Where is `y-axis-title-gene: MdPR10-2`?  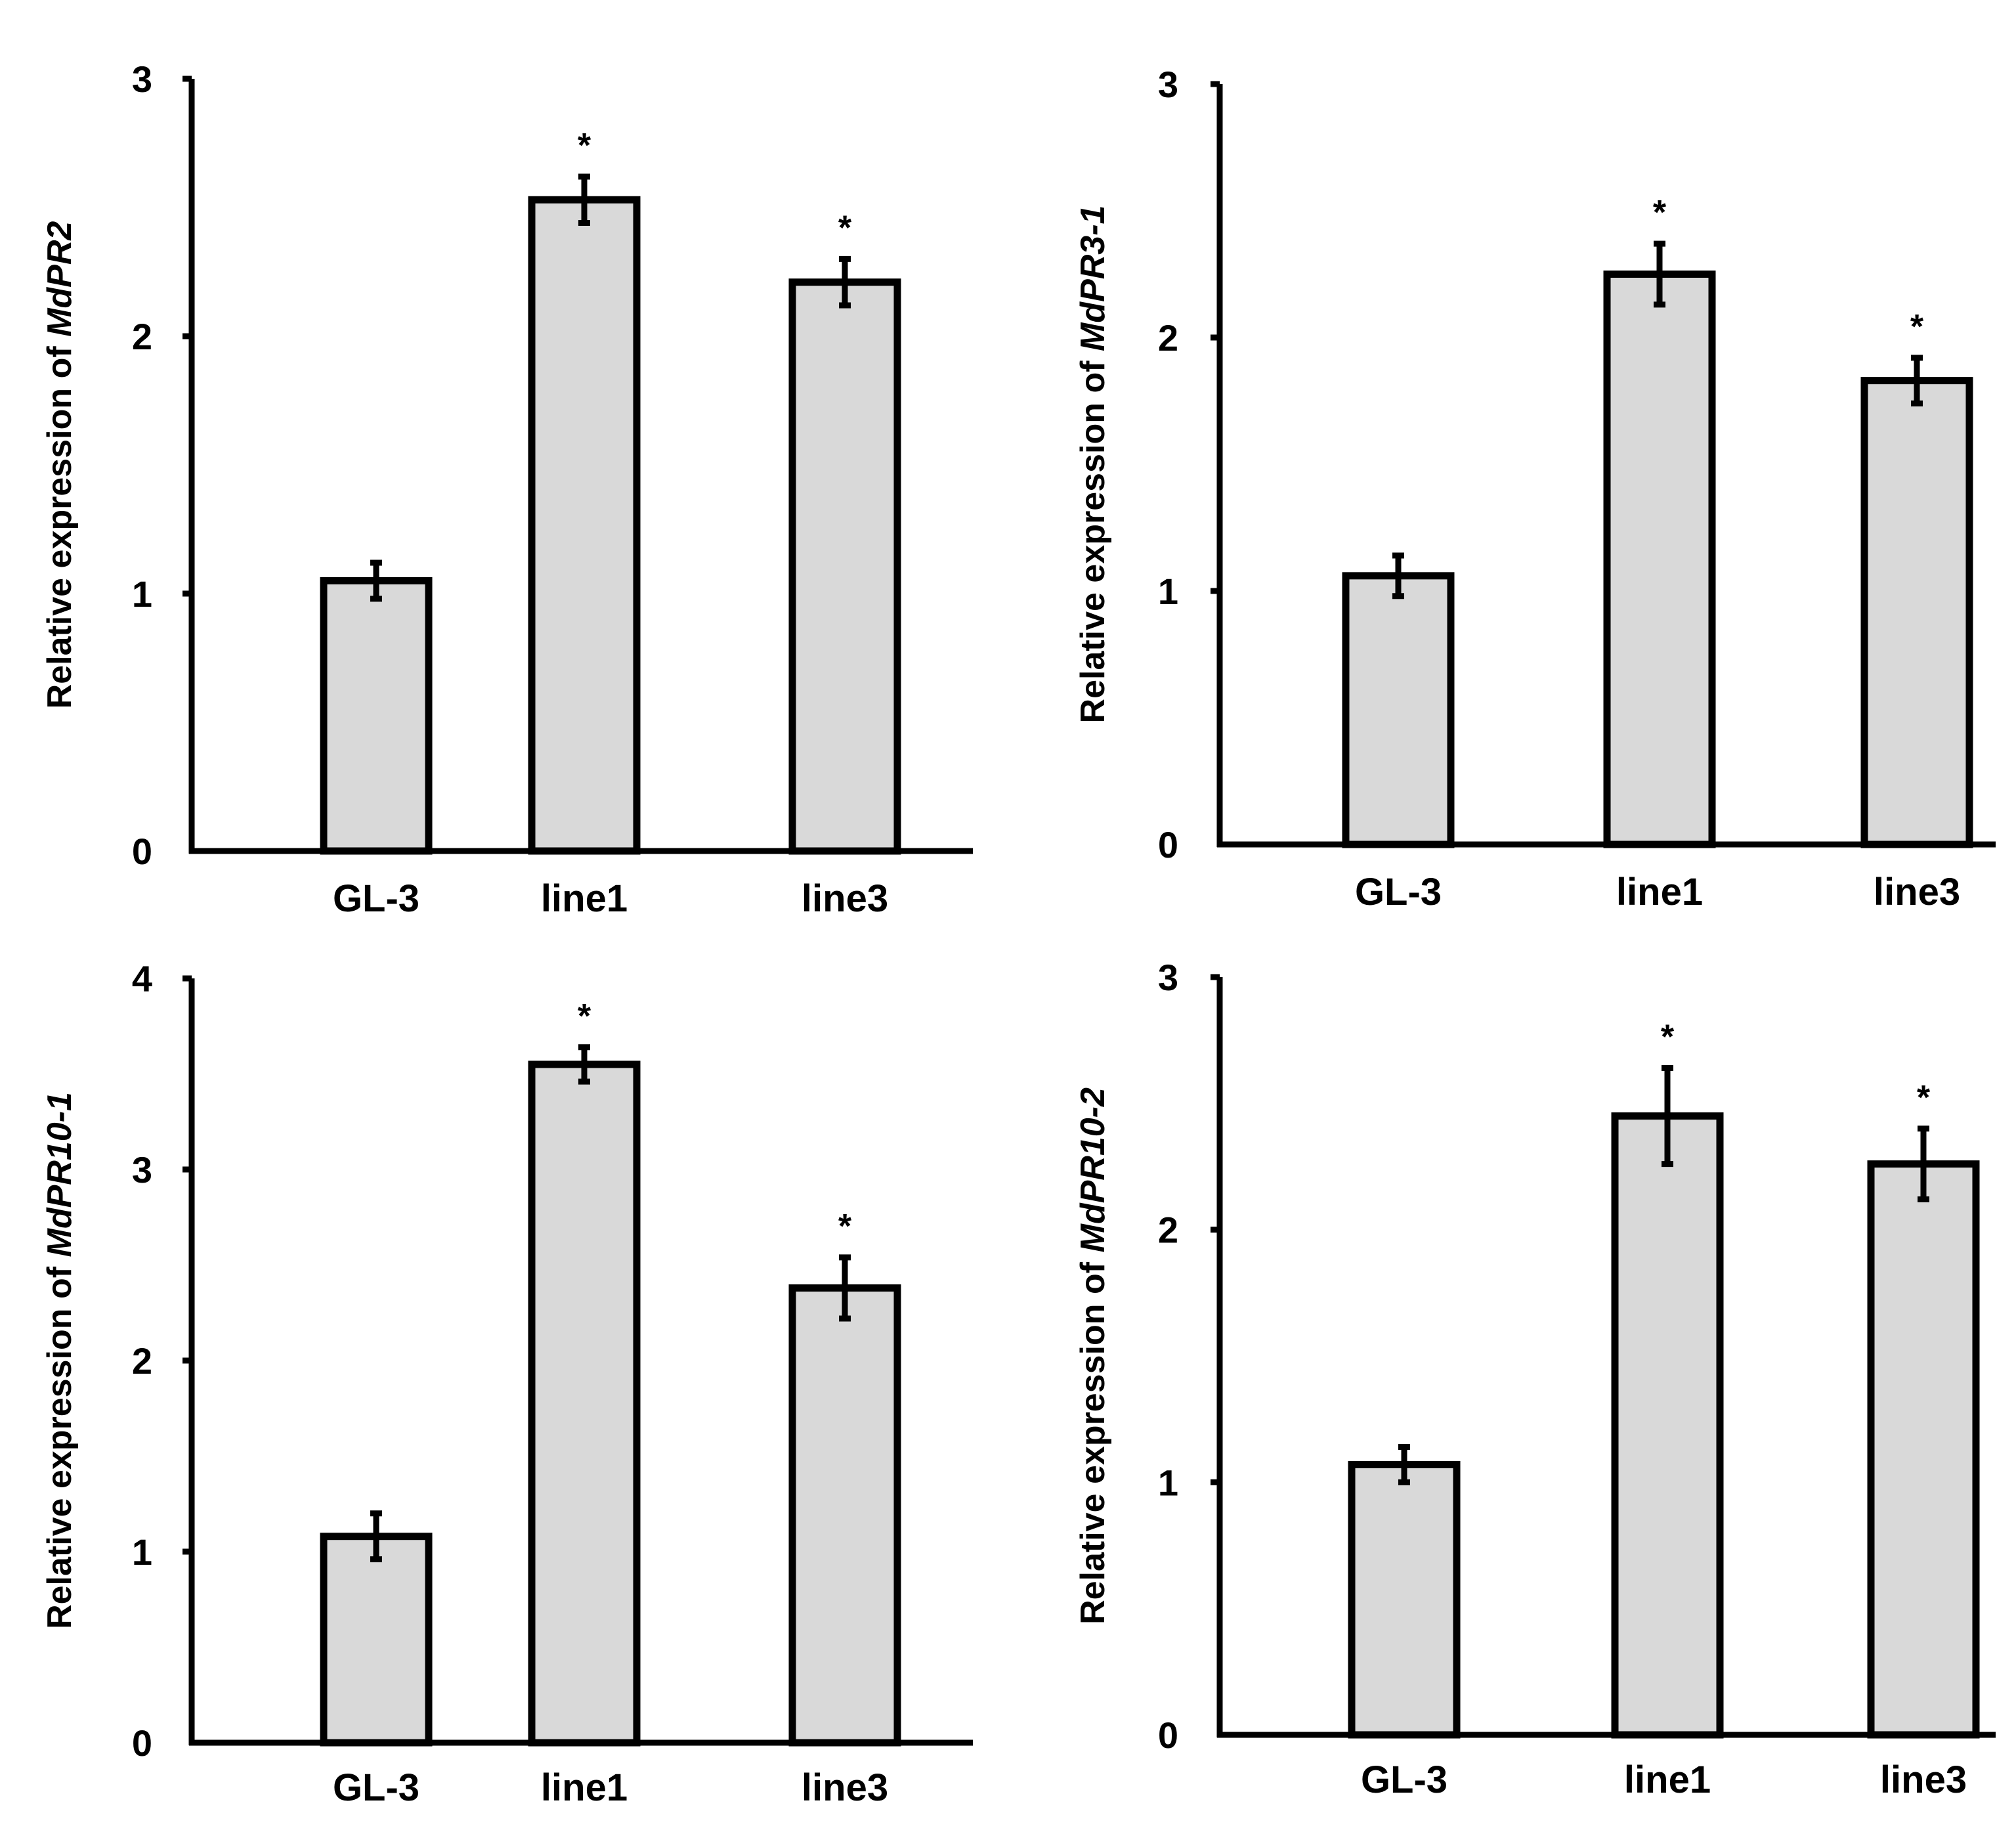 y-axis-title-gene: MdPR10-2 is located at coordinates (1093, 1169).